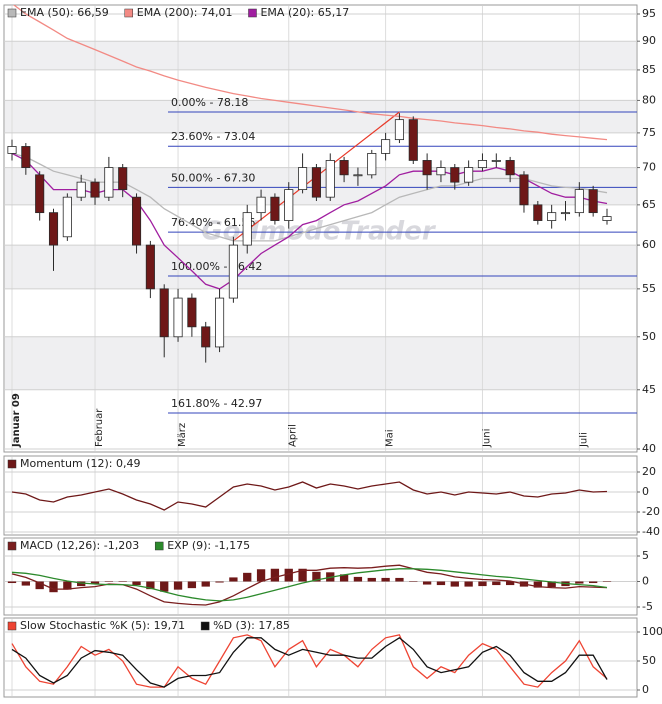 This screenshot has height=704, width=662. What do you see at coordinates (213, 177) in the screenshot?
I see `fib-label: 50.00% - 67.30` at bounding box center [213, 177].